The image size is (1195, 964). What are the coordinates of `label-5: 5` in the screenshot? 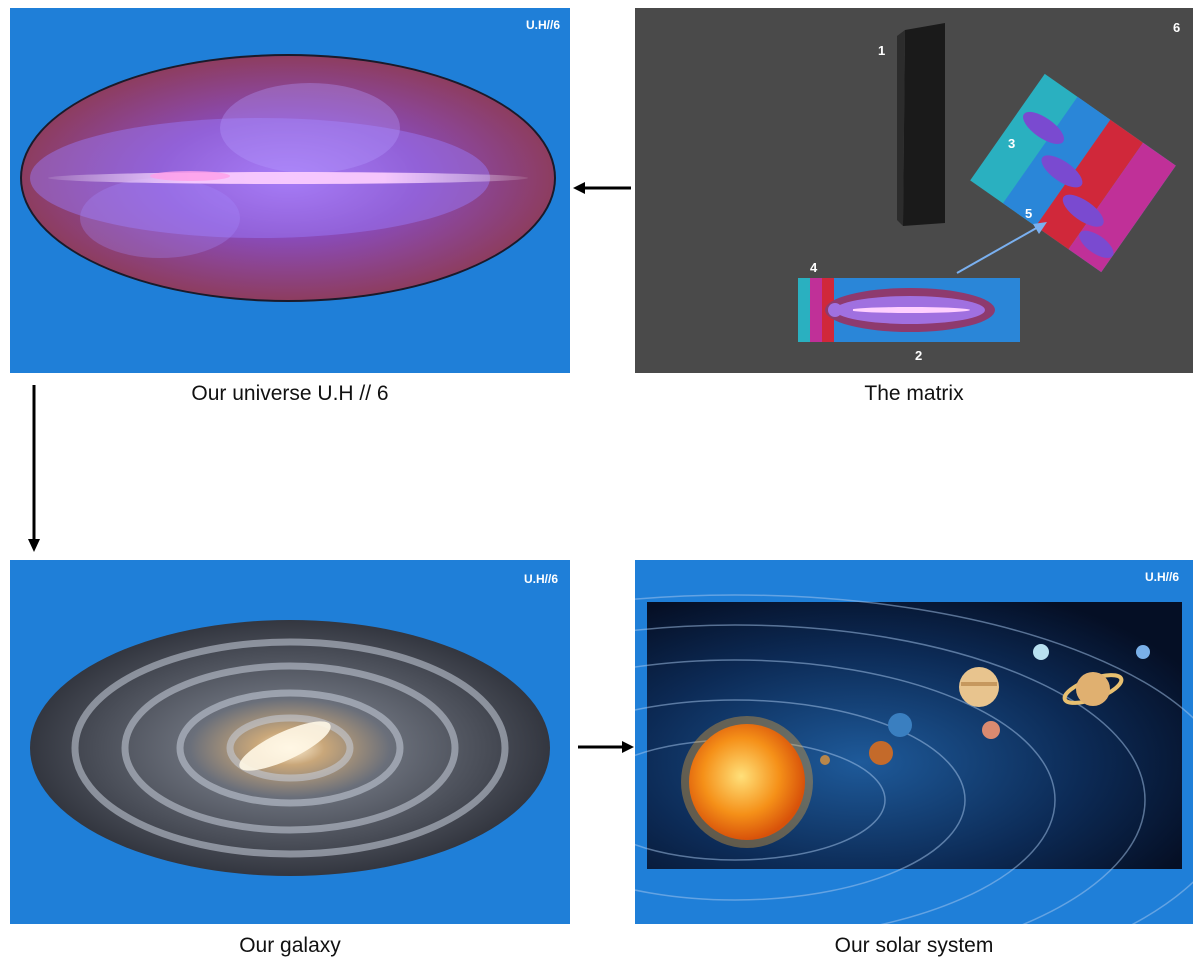 It's located at (1029, 213).